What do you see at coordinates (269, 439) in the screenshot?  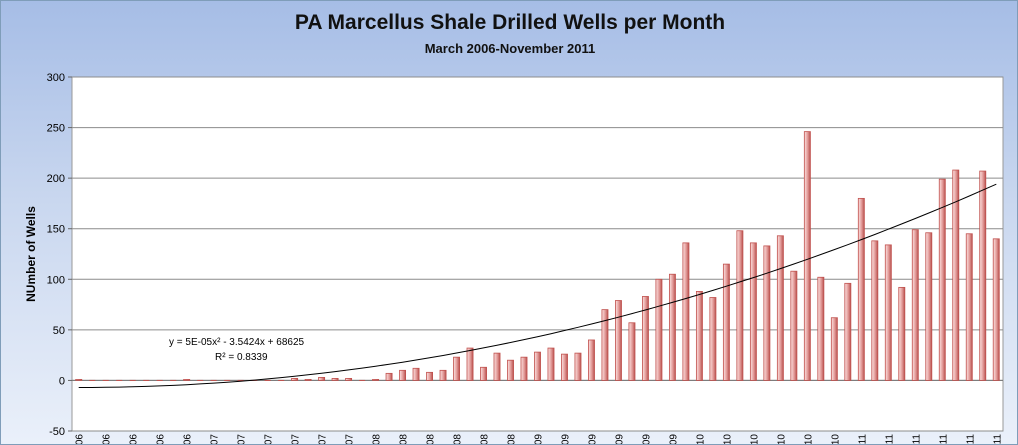 I see `x-tick-label: May-07` at bounding box center [269, 439].